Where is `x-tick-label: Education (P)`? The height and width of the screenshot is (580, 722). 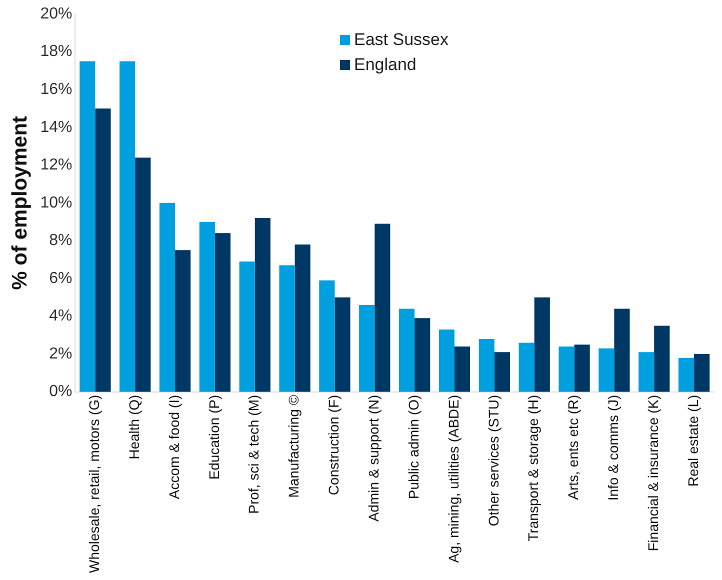 x-tick-label: Education (P) is located at coordinates (214, 437).